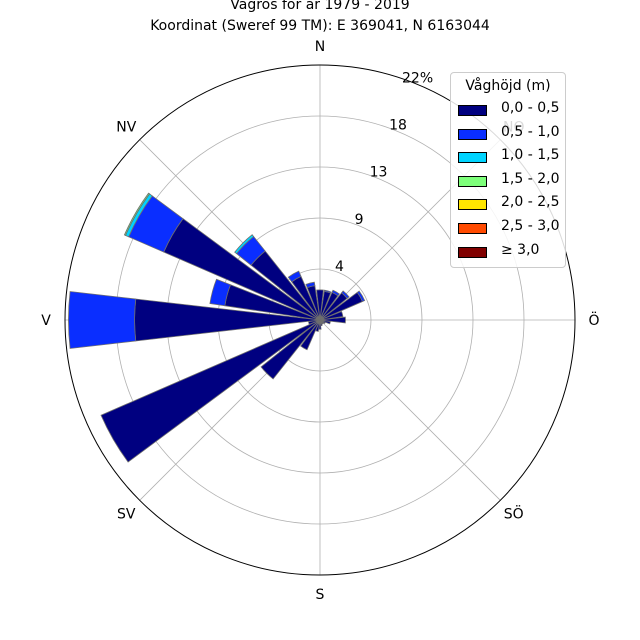 This screenshot has height=640, width=640. I want to click on legend-item-5: 2,5 - 3,0, so click(508, 230).